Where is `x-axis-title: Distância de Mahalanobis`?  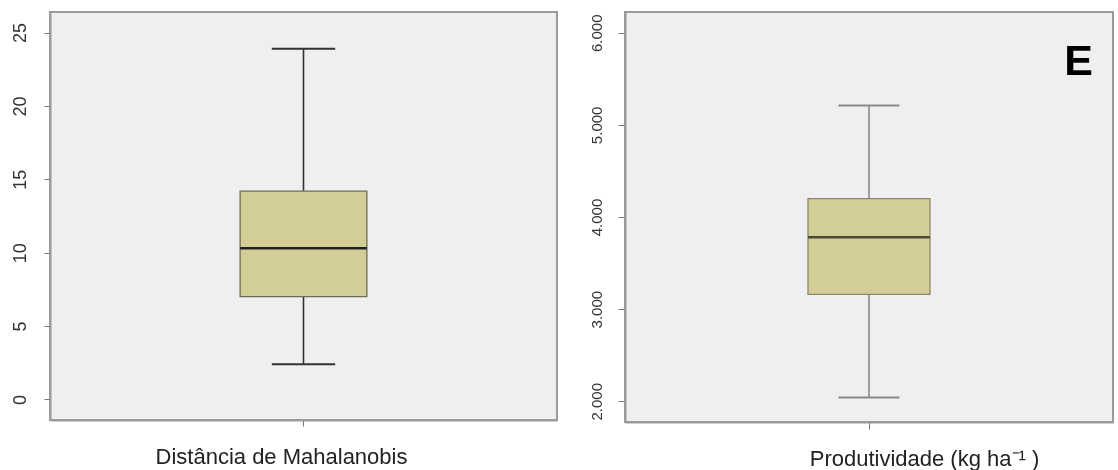
x-axis-title: Distância de Mahalanobis is located at coordinates (281, 456).